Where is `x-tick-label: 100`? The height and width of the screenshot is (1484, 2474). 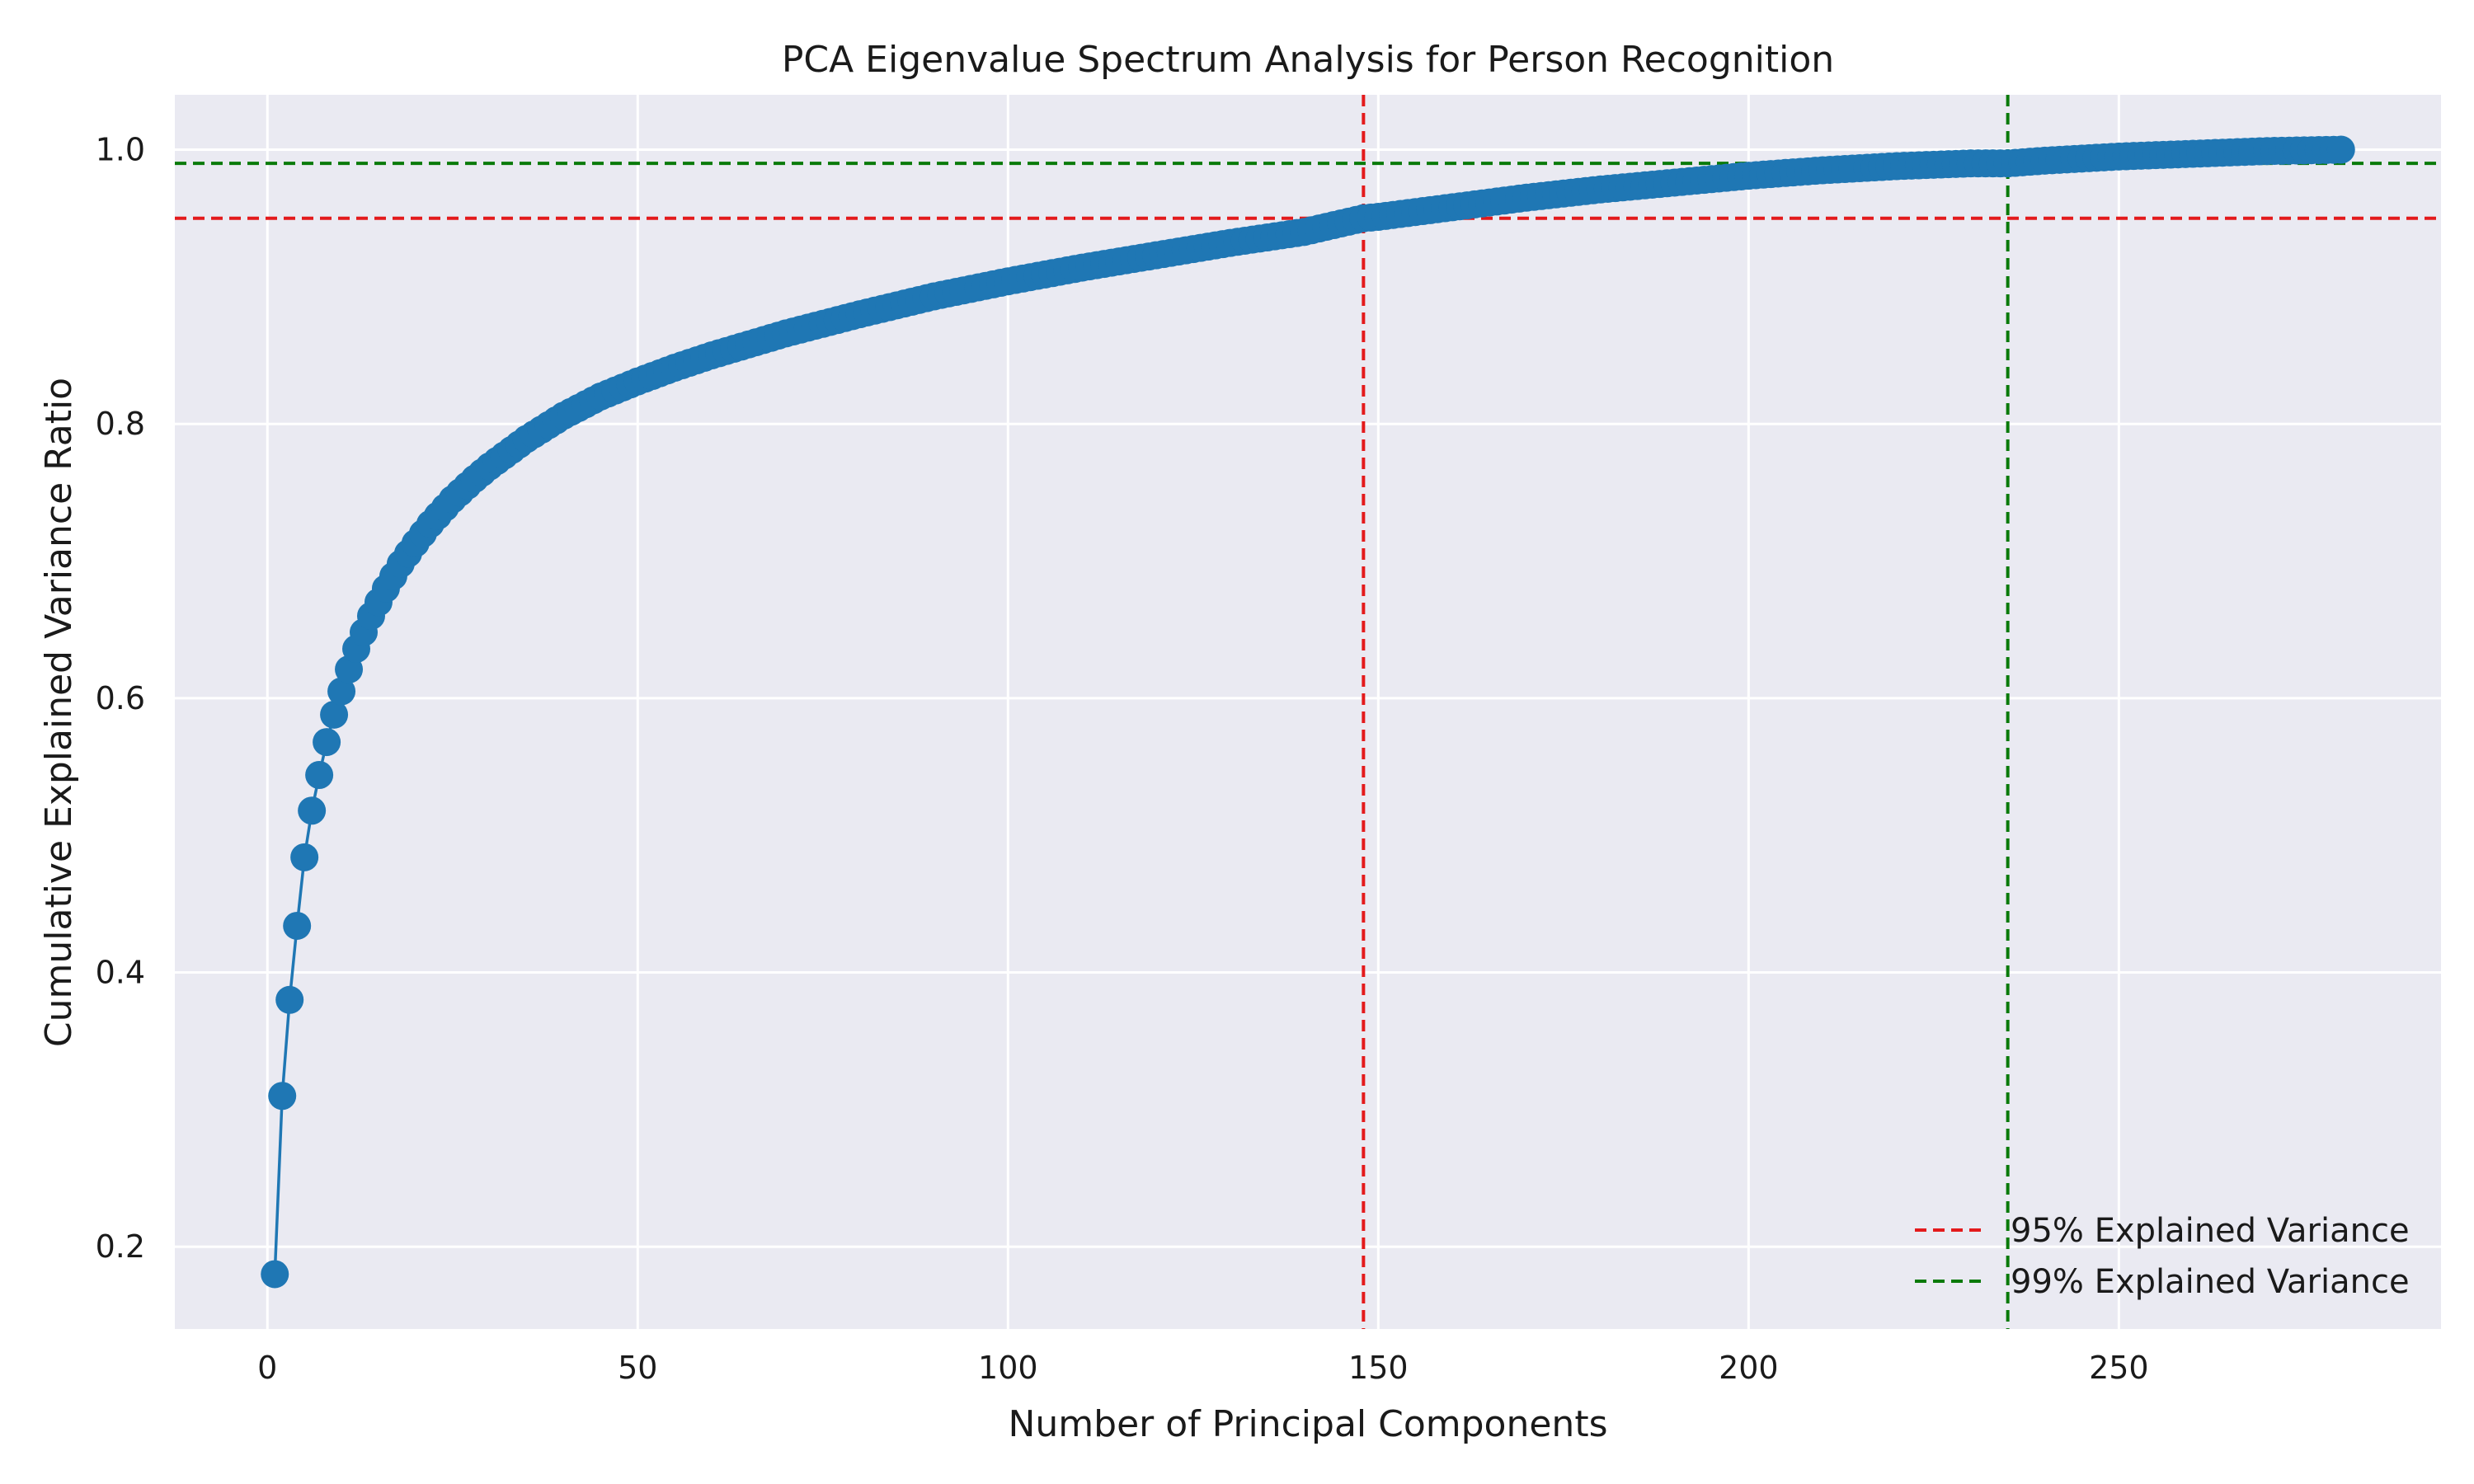 x-tick-label: 100 is located at coordinates (1008, 1368).